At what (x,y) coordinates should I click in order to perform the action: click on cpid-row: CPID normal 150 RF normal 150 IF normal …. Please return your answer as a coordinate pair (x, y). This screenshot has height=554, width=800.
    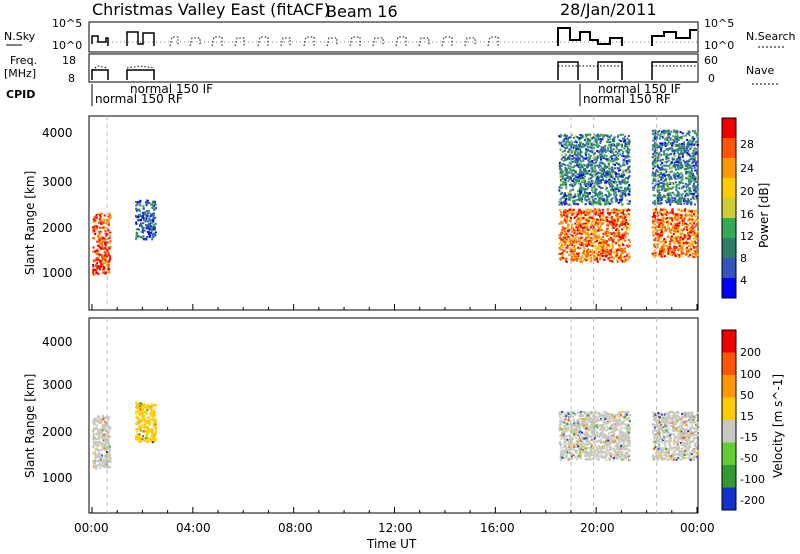
    Looking at the image, I should click on (343, 94).